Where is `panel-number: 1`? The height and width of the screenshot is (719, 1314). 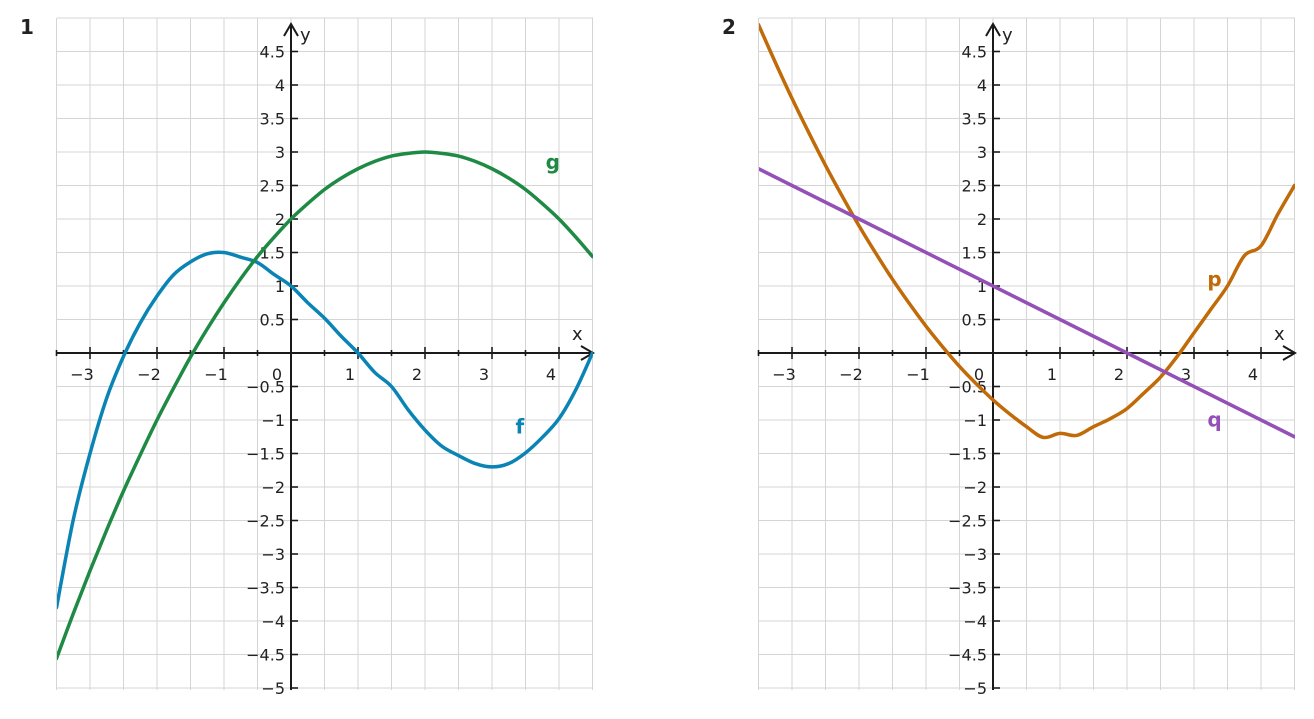 panel-number: 1 is located at coordinates (27, 27).